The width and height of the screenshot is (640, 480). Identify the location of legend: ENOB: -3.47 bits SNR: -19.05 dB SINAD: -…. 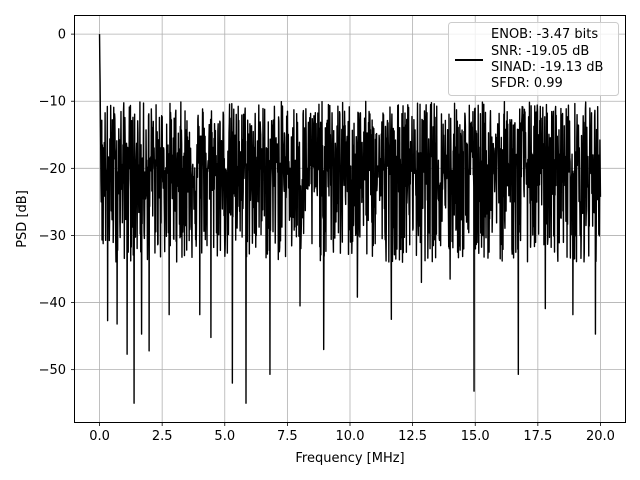
(533, 59).